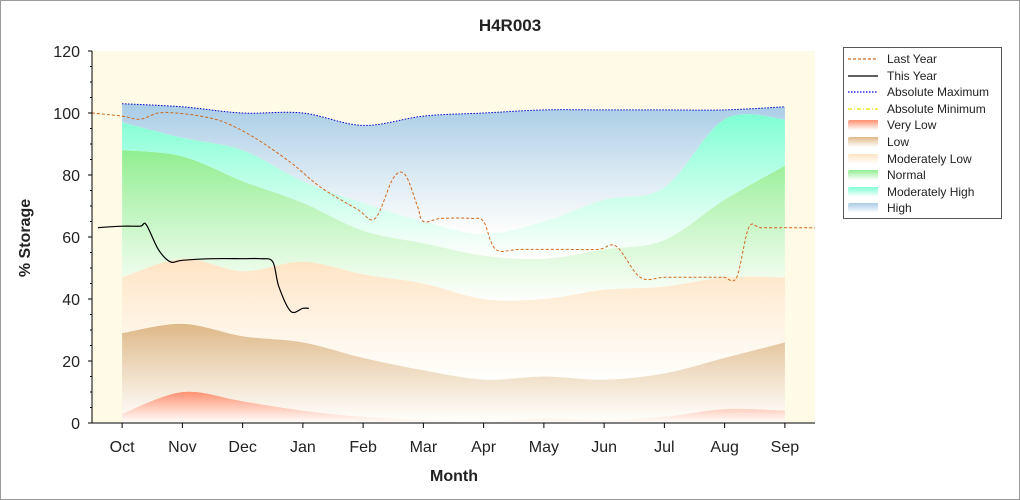  Describe the element at coordinates (922, 142) in the screenshot. I see `legend-item-low: Low` at that location.